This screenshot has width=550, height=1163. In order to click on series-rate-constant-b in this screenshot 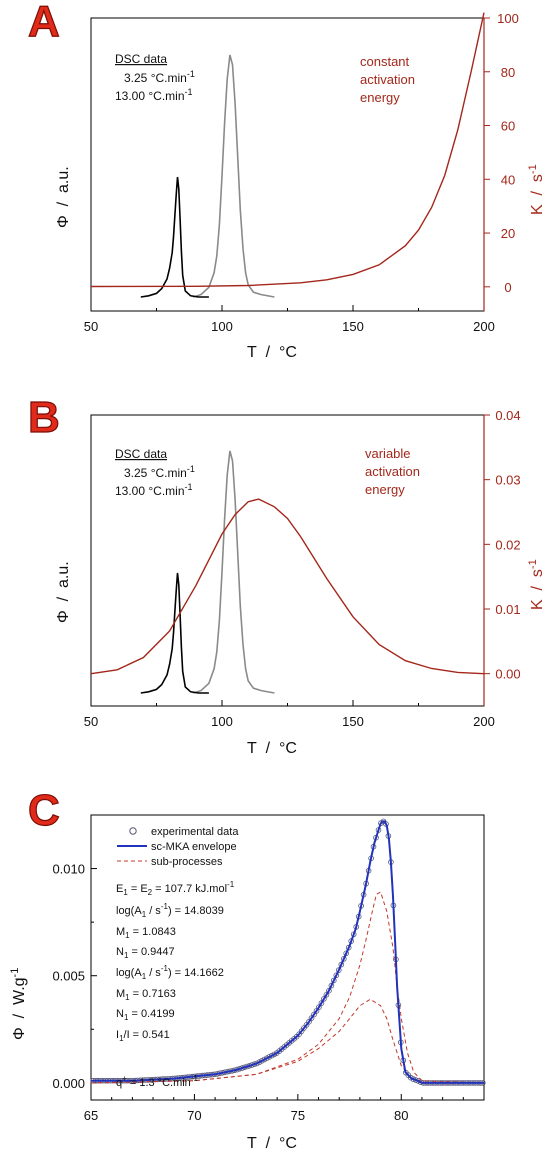, I will do `click(287, 586)`.